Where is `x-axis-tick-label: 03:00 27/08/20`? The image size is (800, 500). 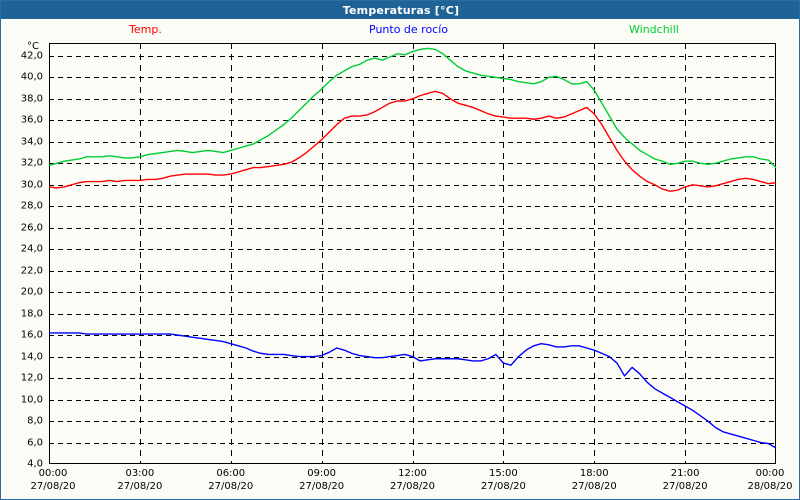 x-axis-tick-label: 03:00 27/08/20 is located at coordinates (140, 480).